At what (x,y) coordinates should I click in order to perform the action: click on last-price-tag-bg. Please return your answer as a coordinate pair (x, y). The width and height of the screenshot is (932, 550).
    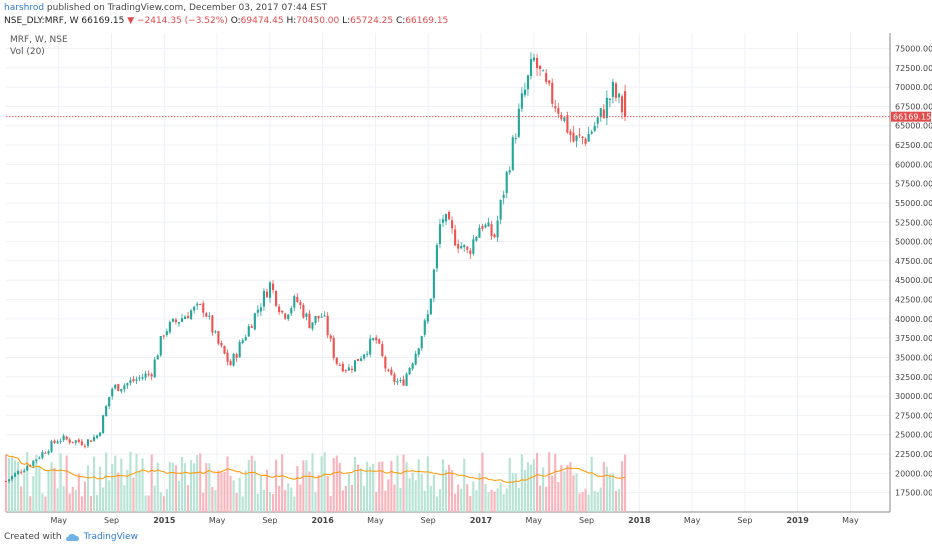
    Looking at the image, I should click on (911, 116).